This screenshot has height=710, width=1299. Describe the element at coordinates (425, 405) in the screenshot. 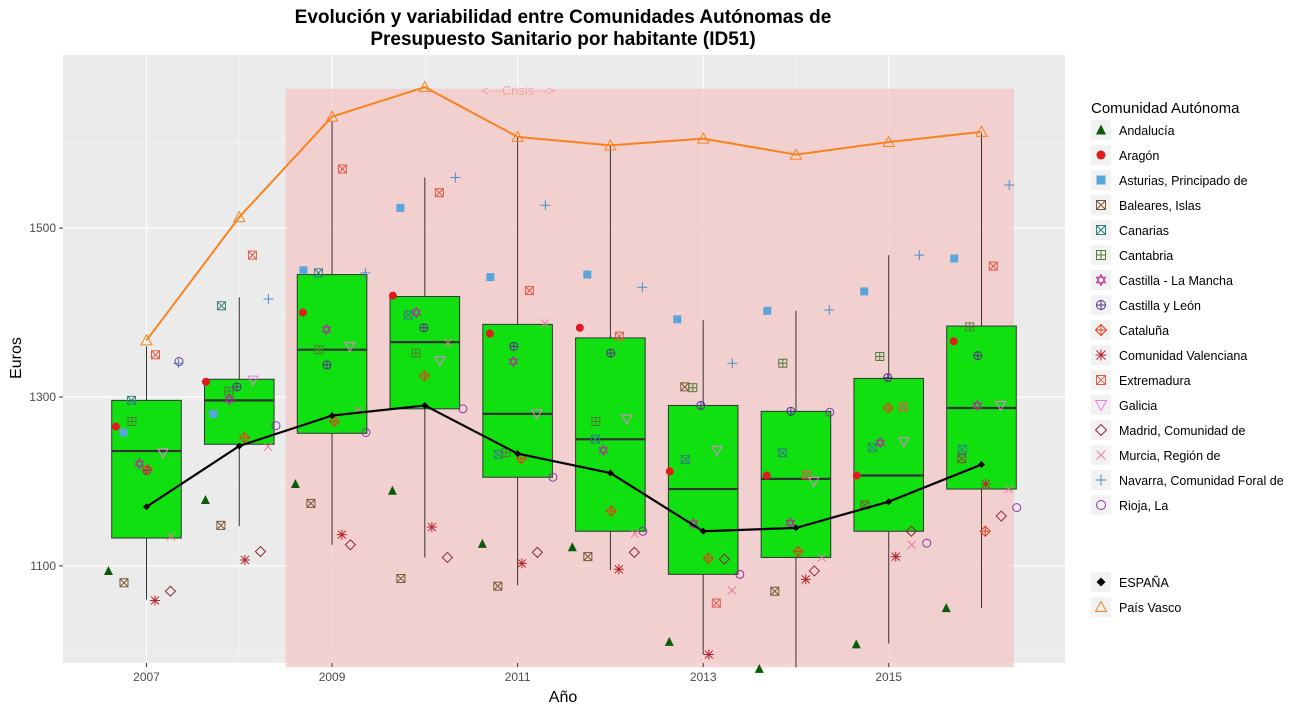

I see `espana-point-2010` at that location.